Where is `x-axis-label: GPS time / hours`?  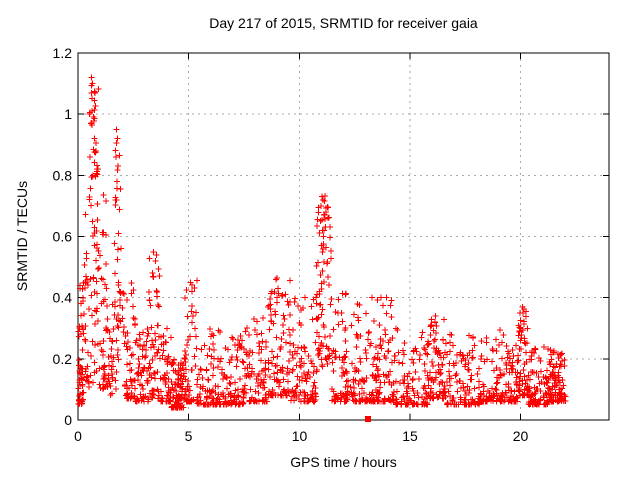
x-axis-label: GPS time / hours is located at coordinates (343, 462).